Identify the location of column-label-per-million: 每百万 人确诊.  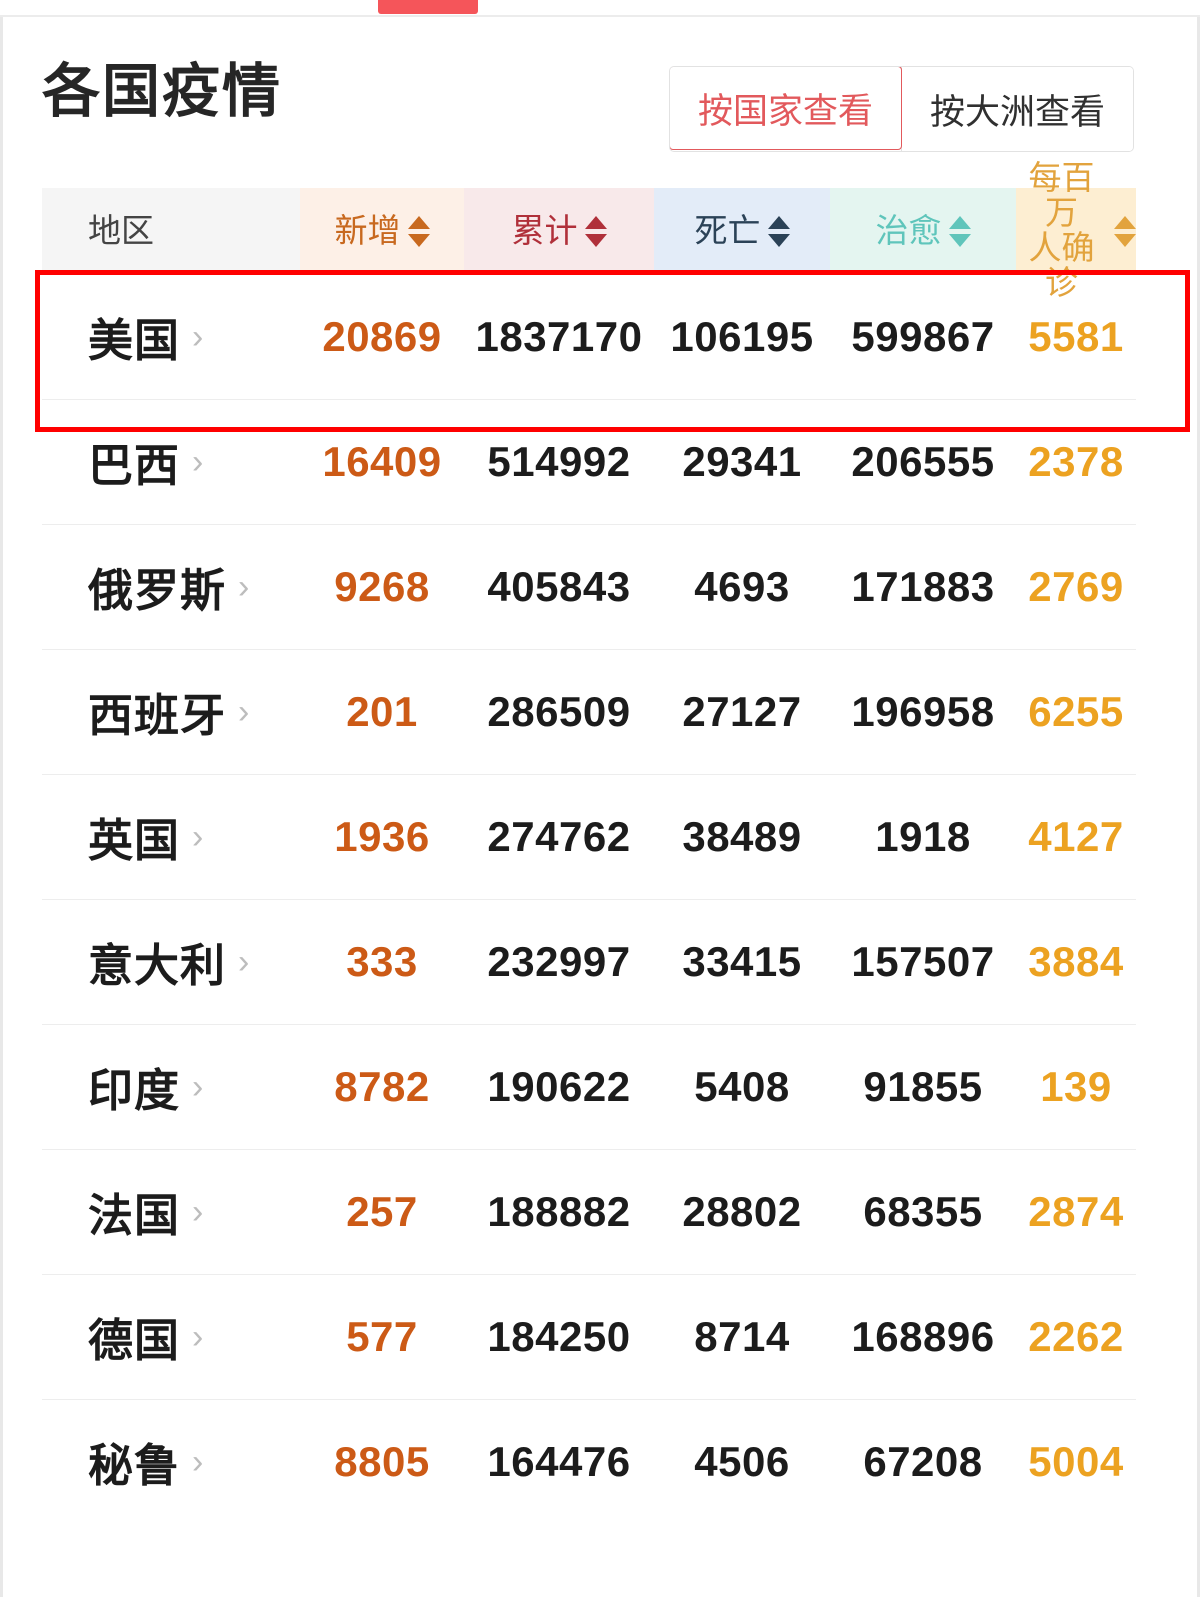
(1061, 230).